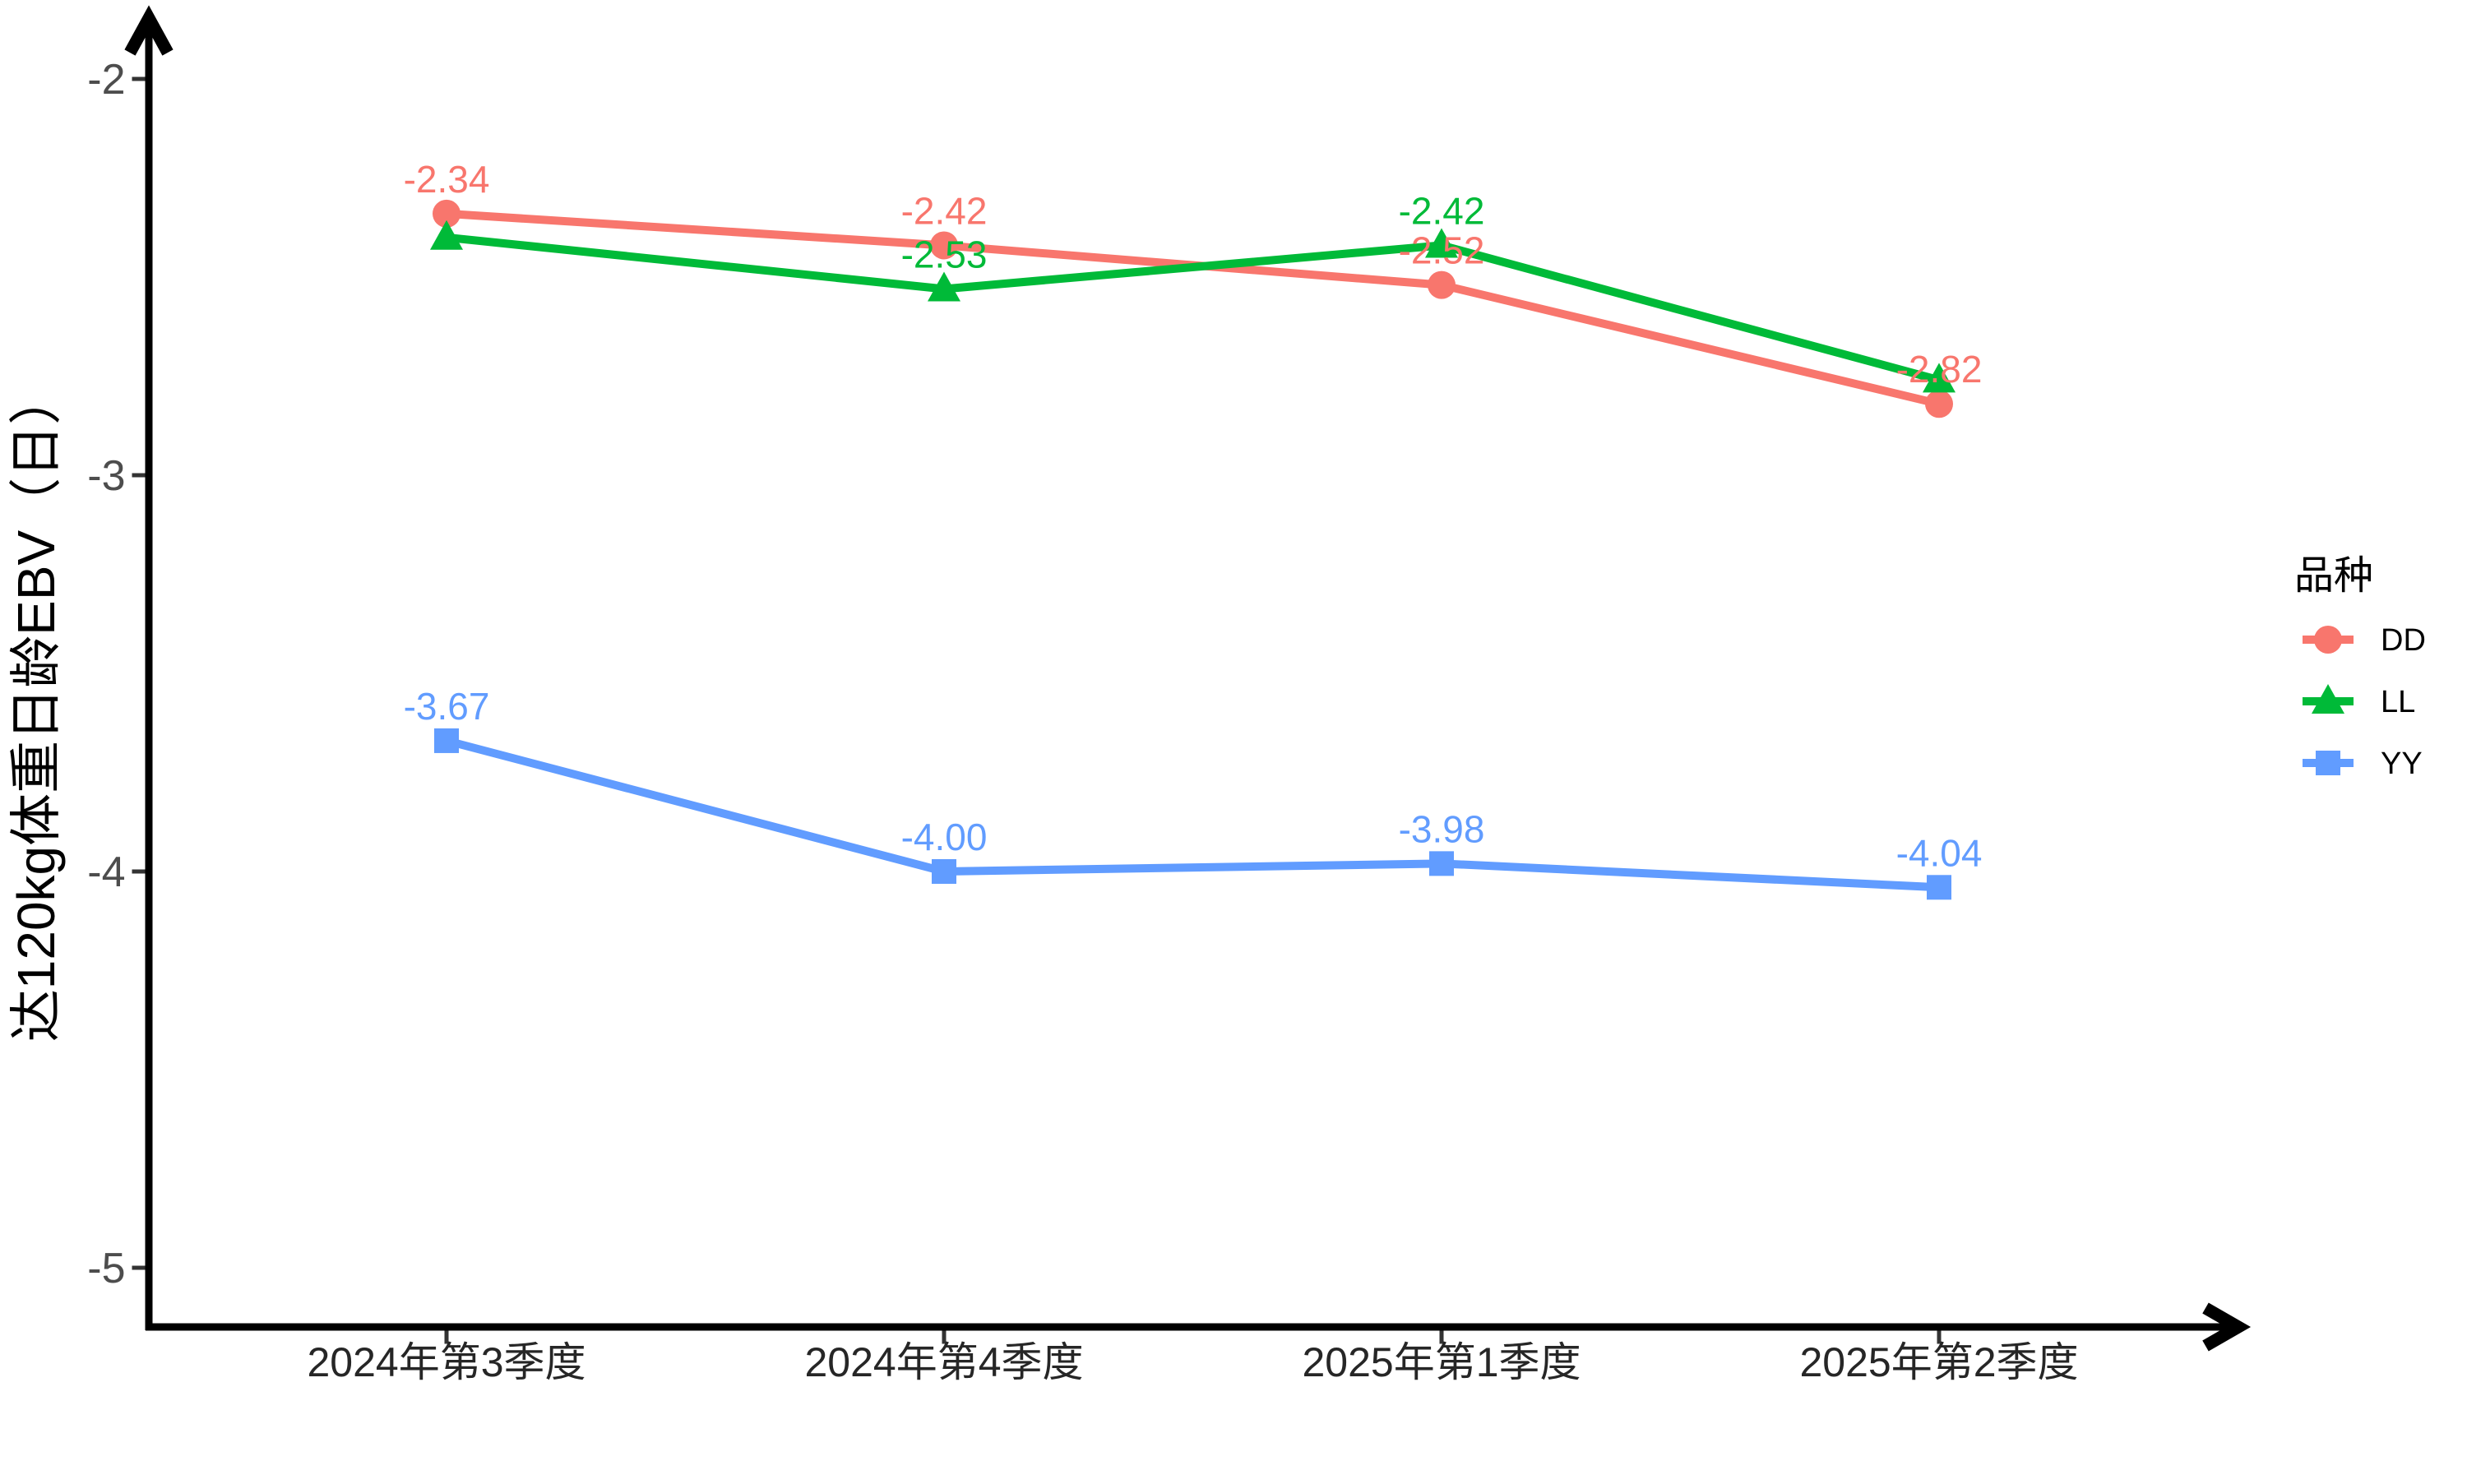 This screenshot has height=1484, width=2467. Describe the element at coordinates (2227, 1327) in the screenshot. I see `x-axis-arrow-icon` at that location.